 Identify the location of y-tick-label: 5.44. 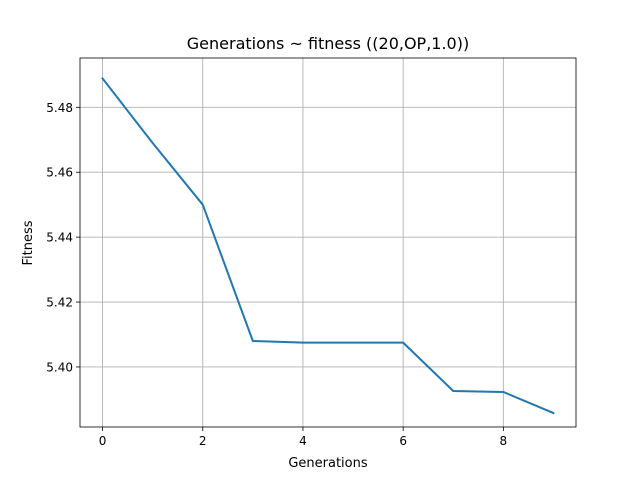
(59, 238).